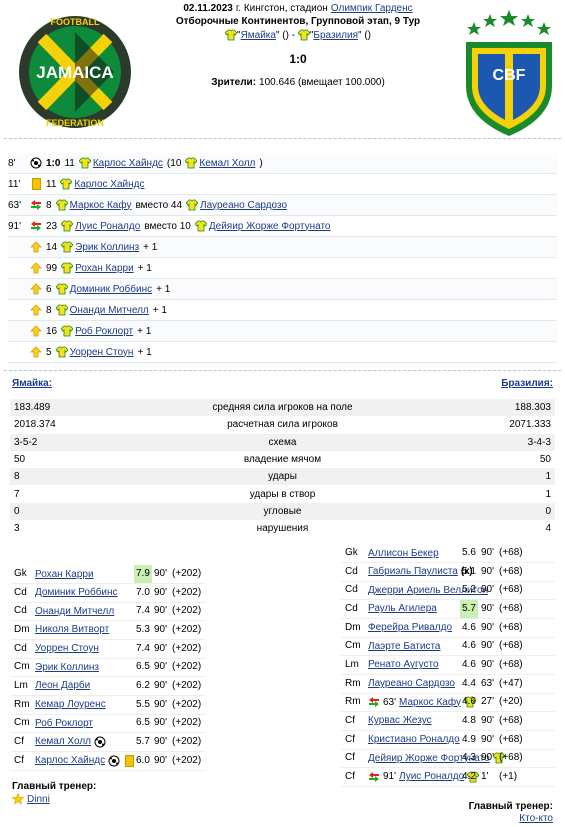  I want to click on player-cell: Карлос Хайндс, so click(85, 761).